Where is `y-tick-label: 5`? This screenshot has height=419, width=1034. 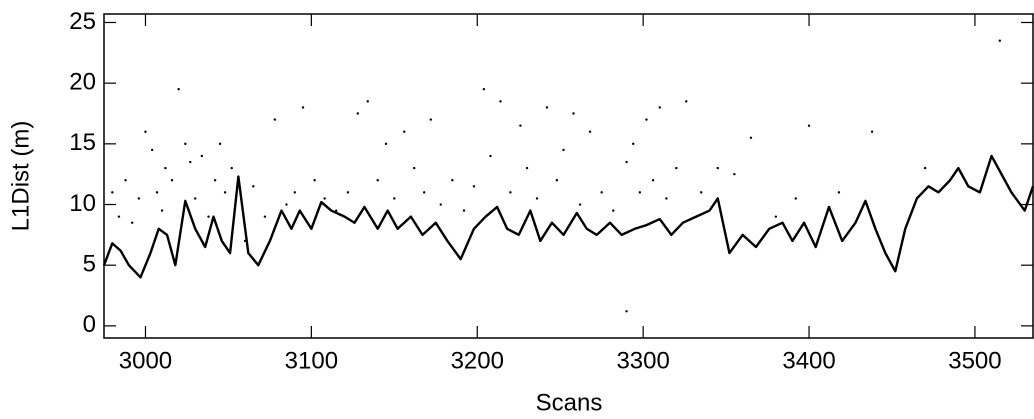 y-tick-label: 5 is located at coordinates (89, 264).